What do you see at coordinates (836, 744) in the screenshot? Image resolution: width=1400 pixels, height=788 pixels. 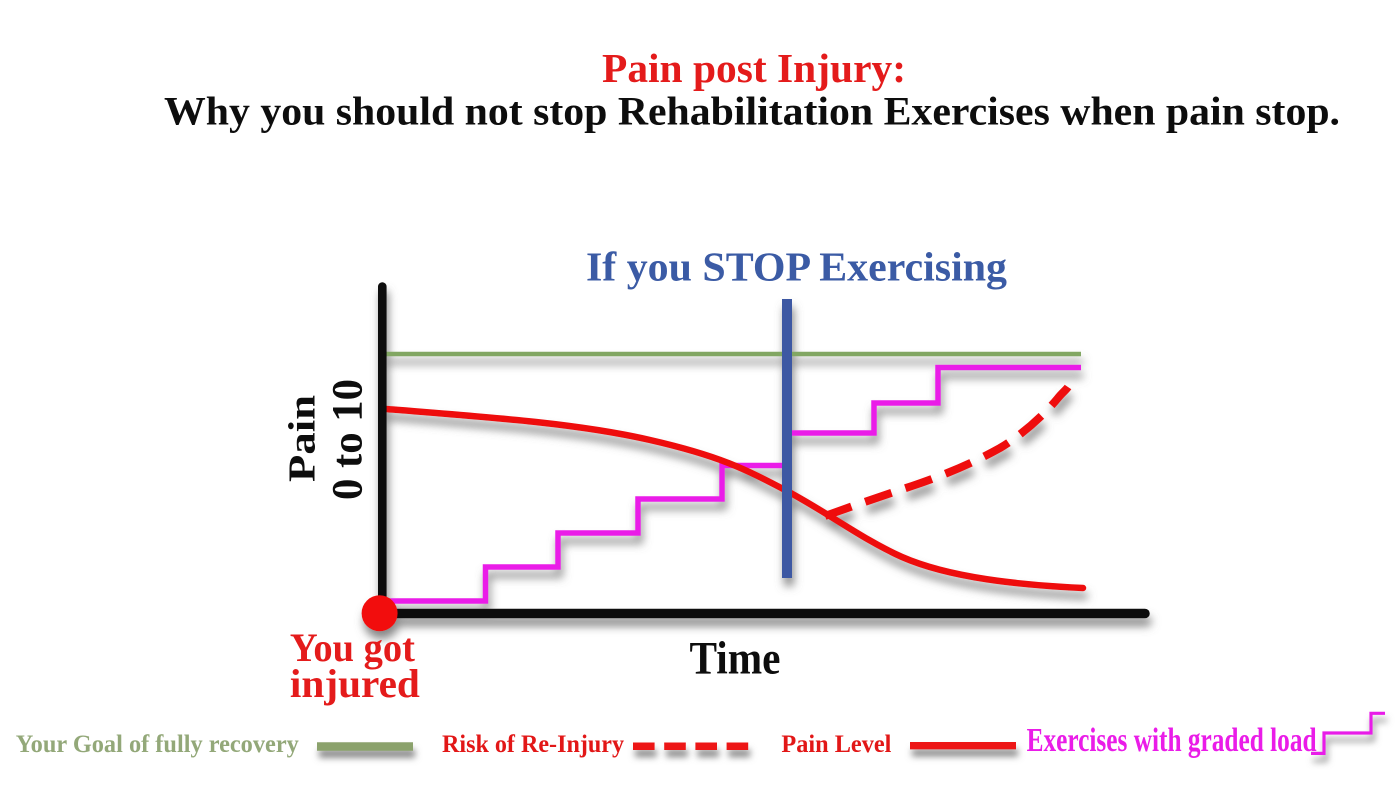 I see `svg-text: Pain Level` at bounding box center [836, 744].